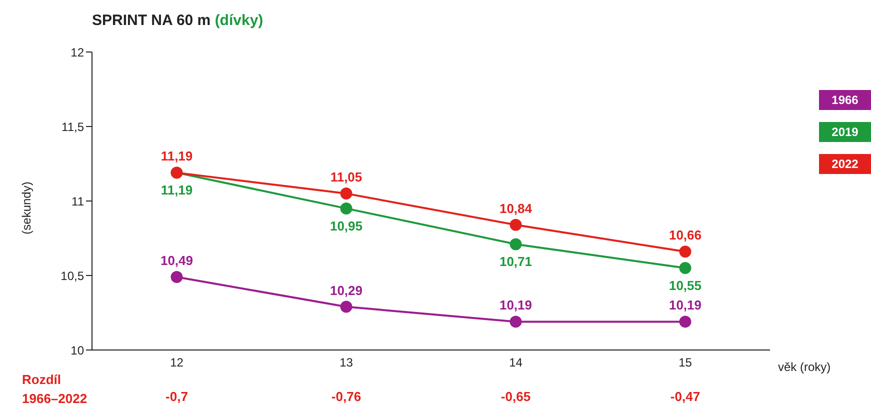  Describe the element at coordinates (845, 132) in the screenshot. I see `text: 2019` at that location.